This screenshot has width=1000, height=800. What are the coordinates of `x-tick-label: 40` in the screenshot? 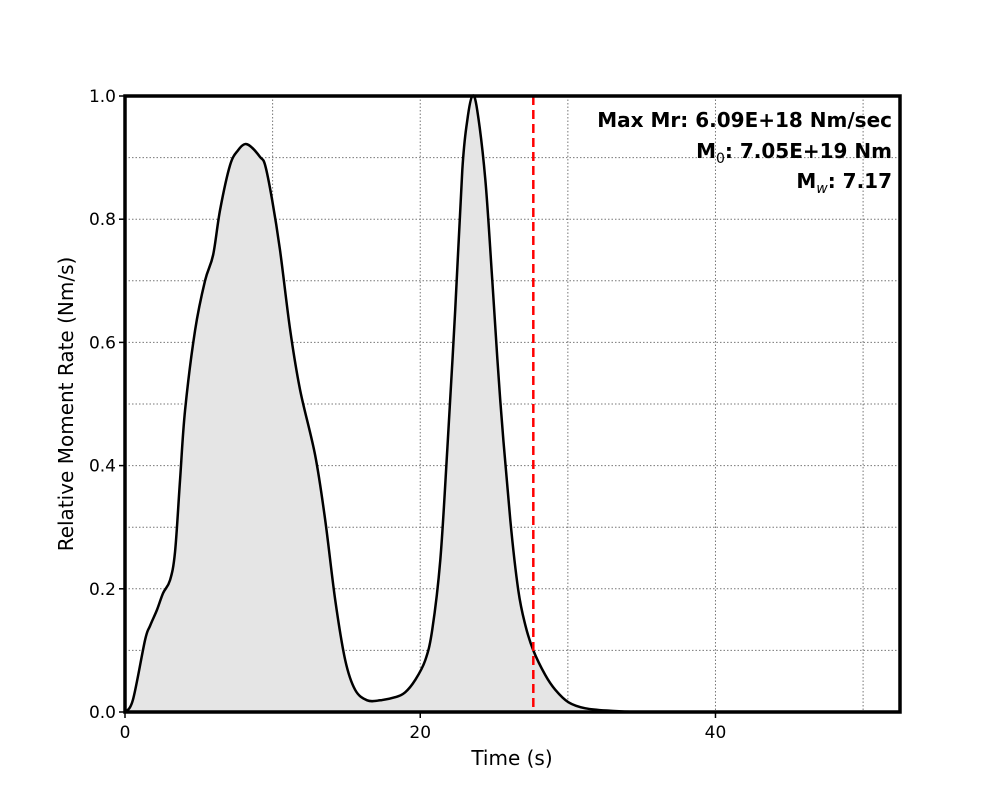 It's located at (716, 733).